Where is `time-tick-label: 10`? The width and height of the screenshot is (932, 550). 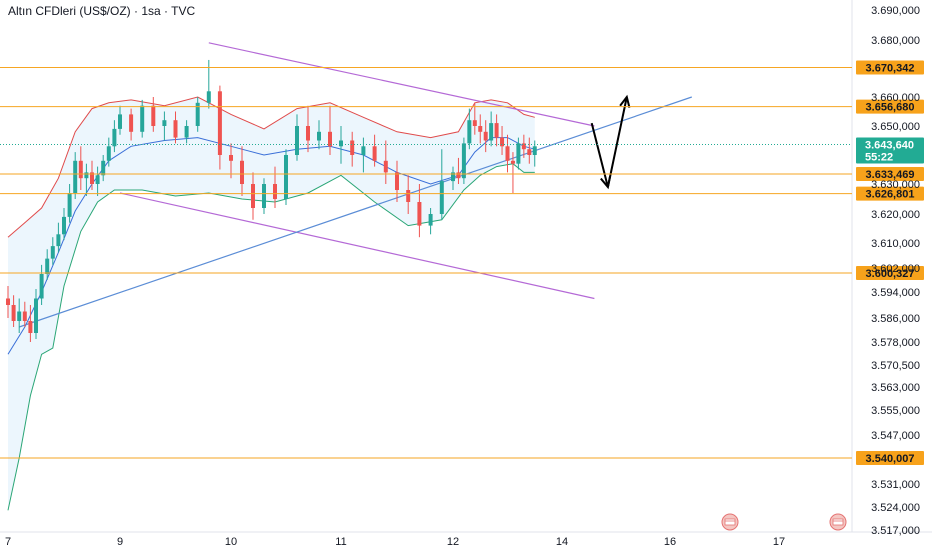
time-tick-label: 10 is located at coordinates (231, 542).